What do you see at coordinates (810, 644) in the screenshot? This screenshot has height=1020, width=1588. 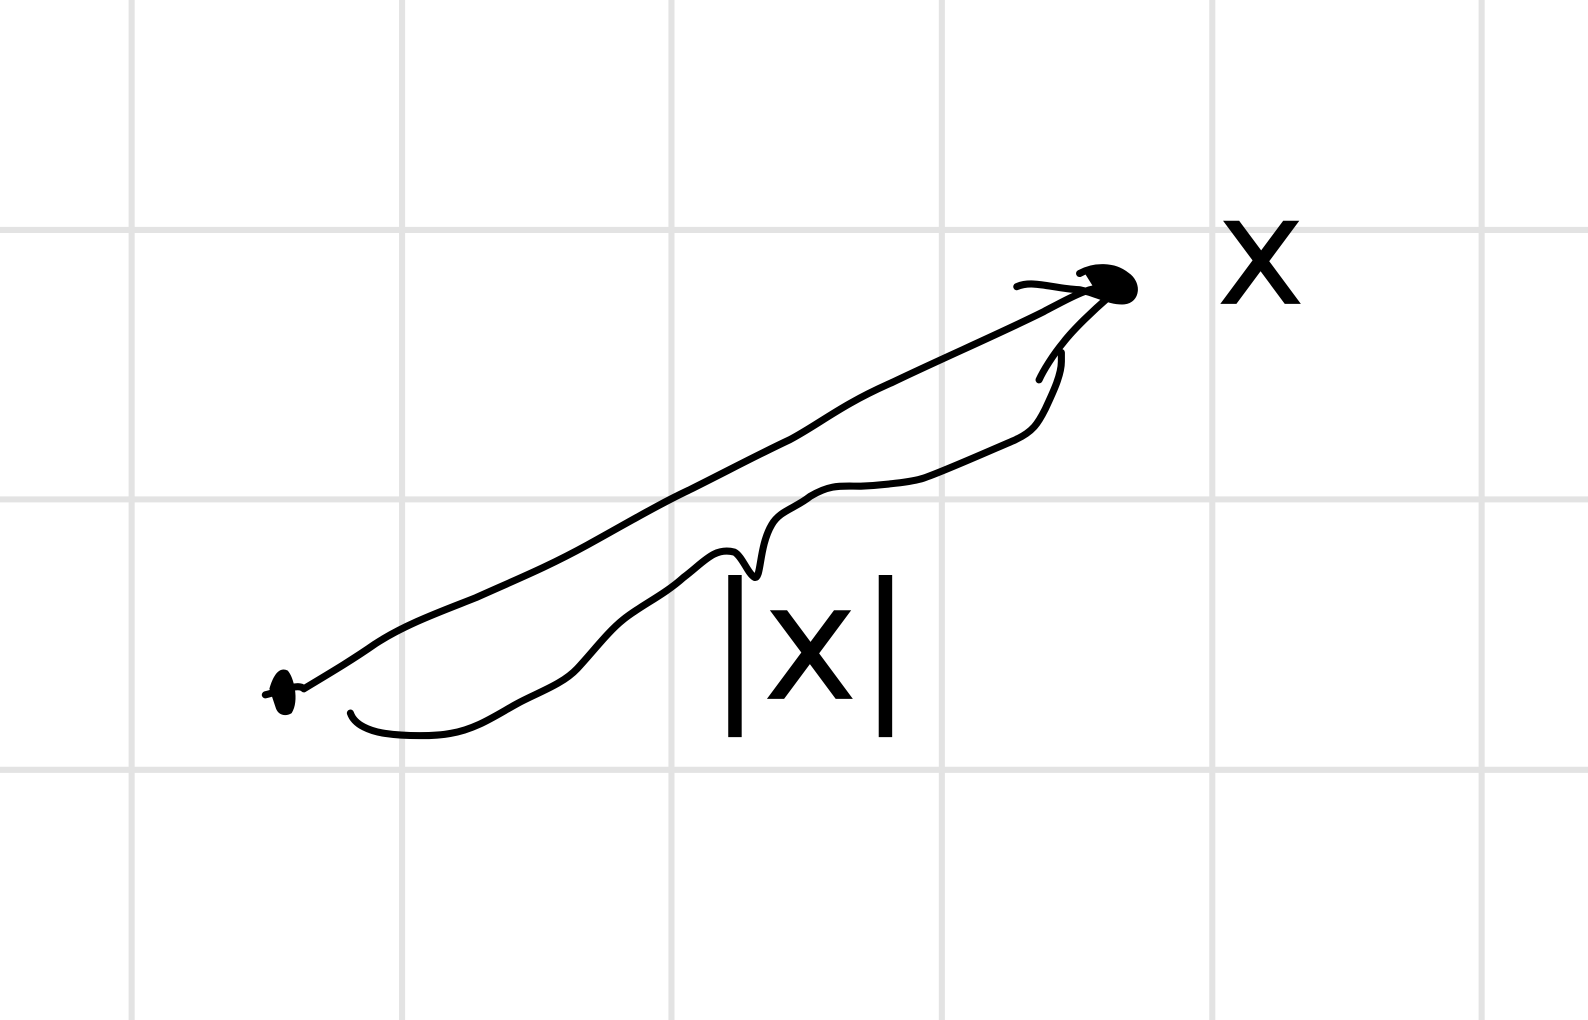 I see `arrow-label: |x|` at bounding box center [810, 644].